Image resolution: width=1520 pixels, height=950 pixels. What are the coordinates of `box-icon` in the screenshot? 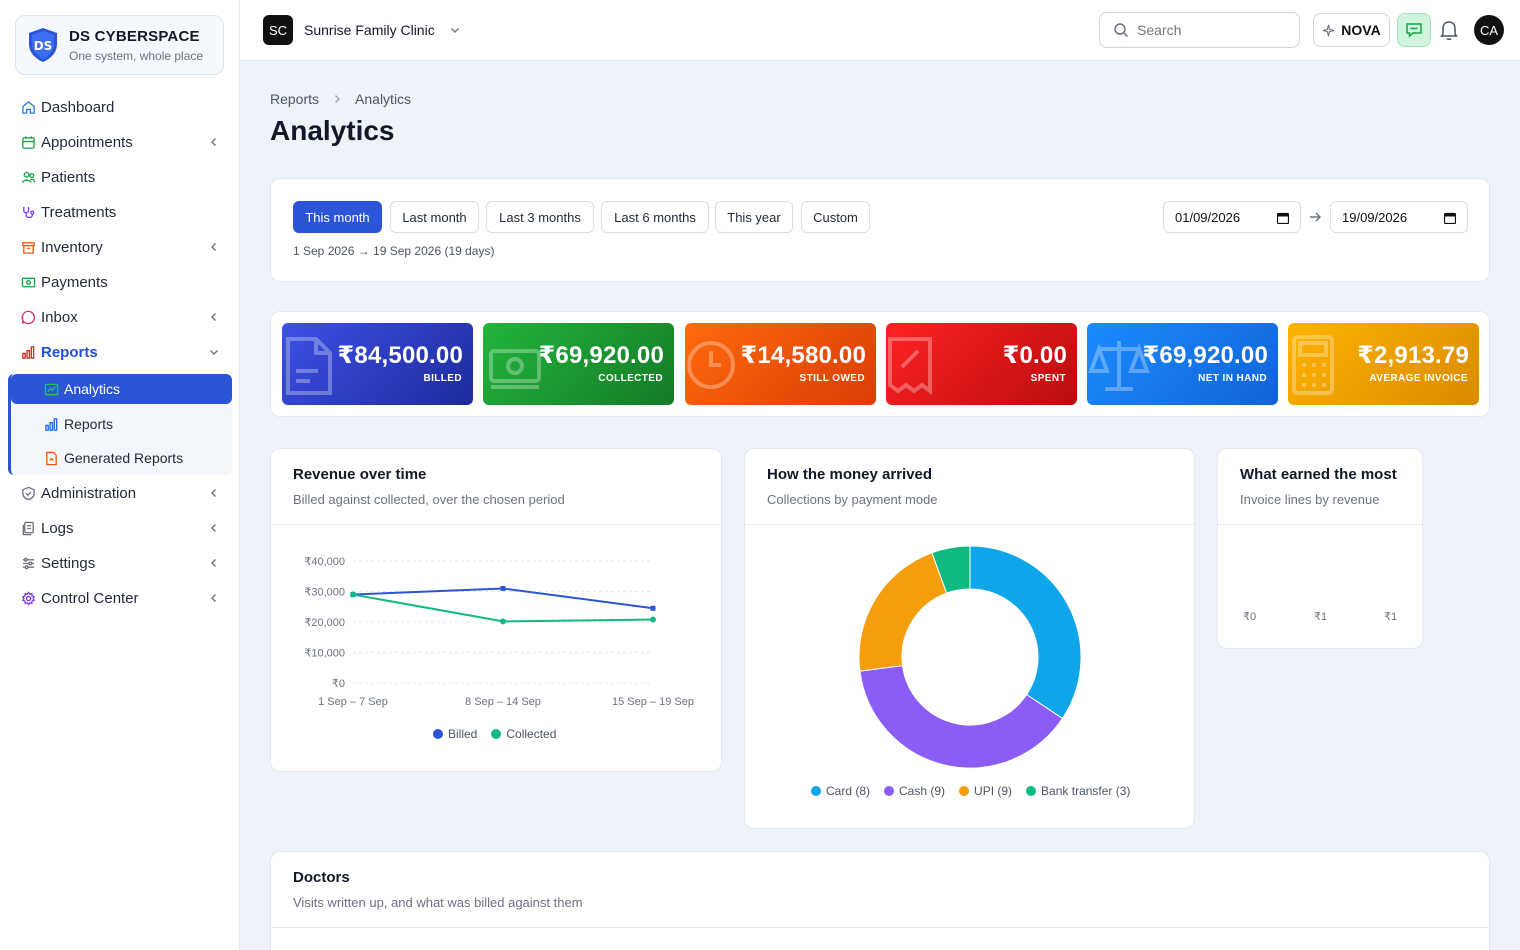 It's located at (28, 248).